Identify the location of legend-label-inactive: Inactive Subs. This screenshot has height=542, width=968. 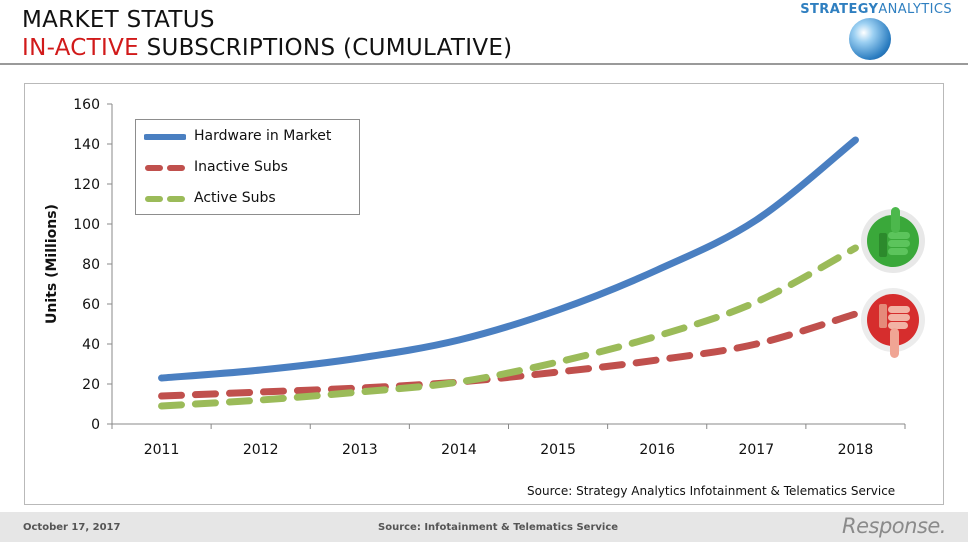
(241, 167).